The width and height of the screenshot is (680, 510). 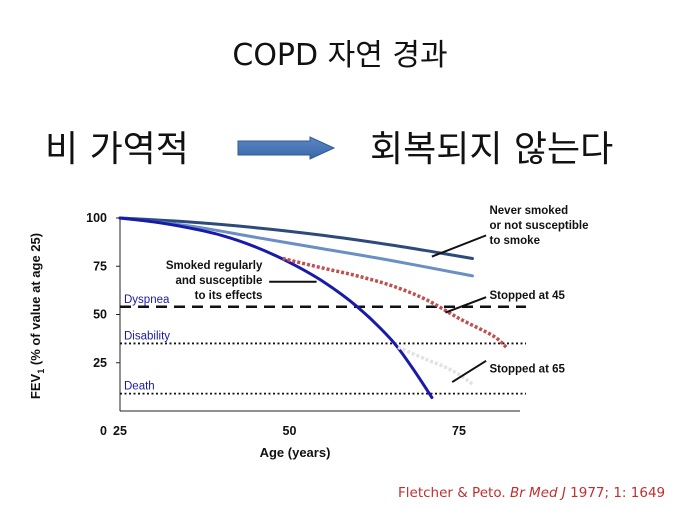 I want to click on y-tick-label: 25, so click(x=100, y=363).